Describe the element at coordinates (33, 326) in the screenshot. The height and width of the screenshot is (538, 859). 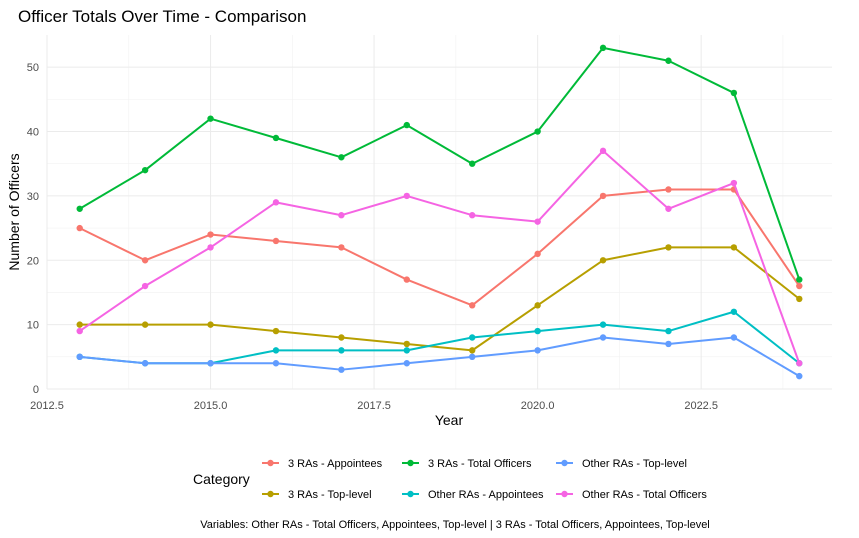
I see `y-tick-label: 10` at that location.